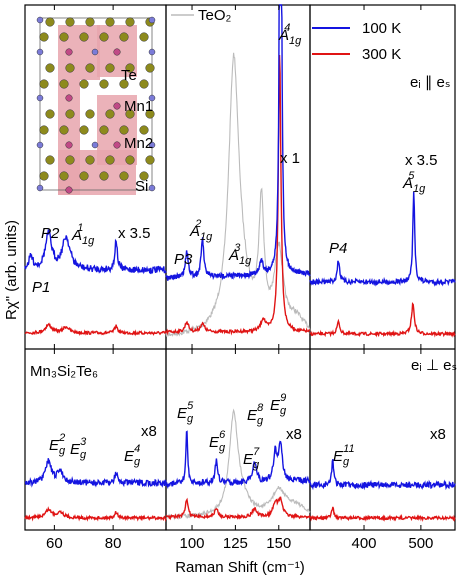 The width and height of the screenshot is (463, 580). What do you see at coordinates (344, 455) in the screenshot?
I see `peak-label-eg-11: Eg11` at bounding box center [344, 455].